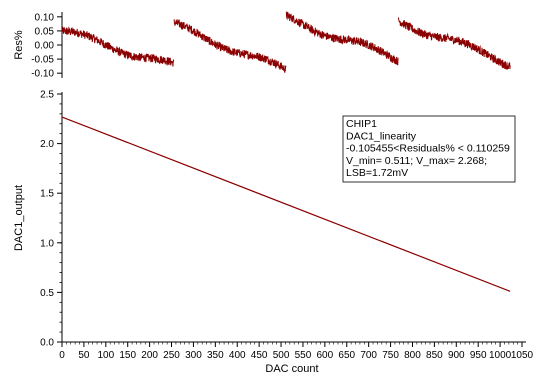 This screenshot has width=547, height=378. What do you see at coordinates (215, 355) in the screenshot?
I see `output-x-tick-label: 350` at bounding box center [215, 355].